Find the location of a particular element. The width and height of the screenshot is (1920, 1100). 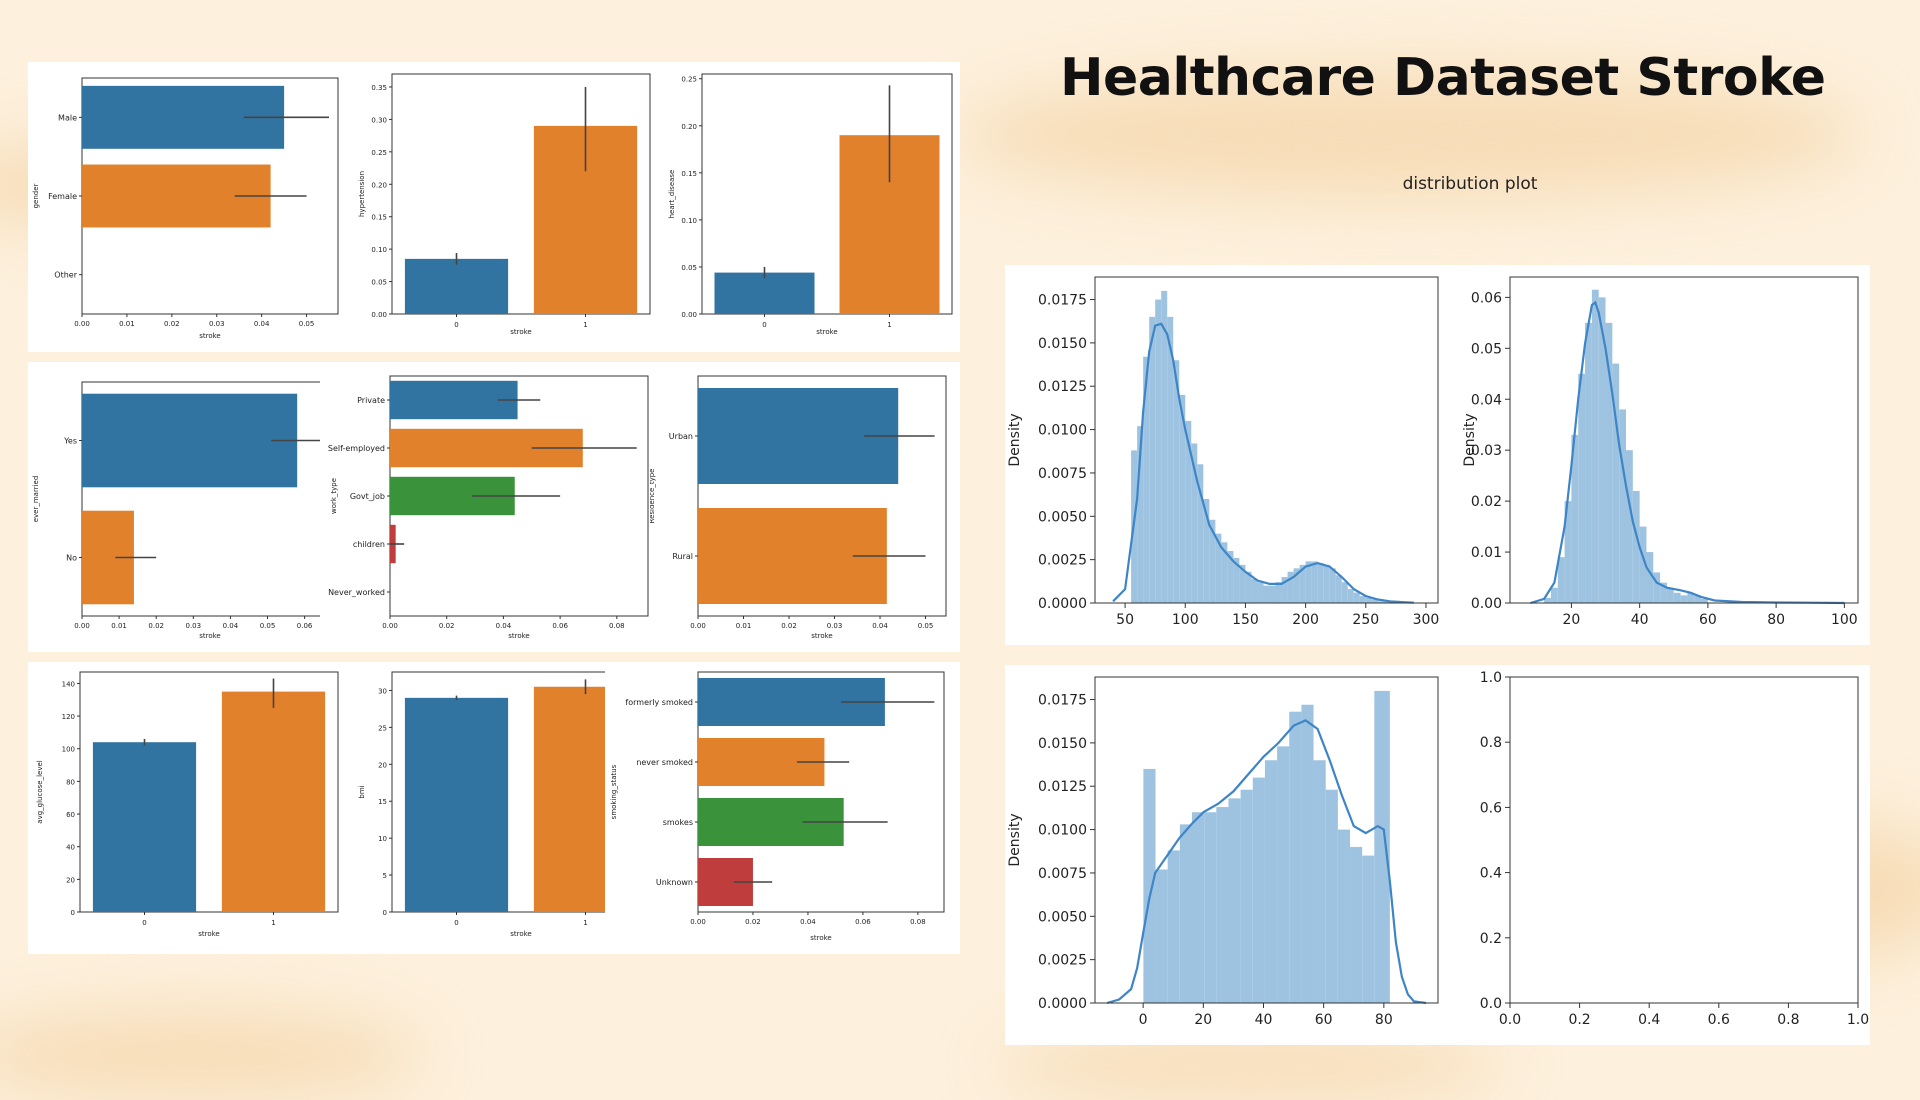

x-tick-label: 200 is located at coordinates (1305, 620).